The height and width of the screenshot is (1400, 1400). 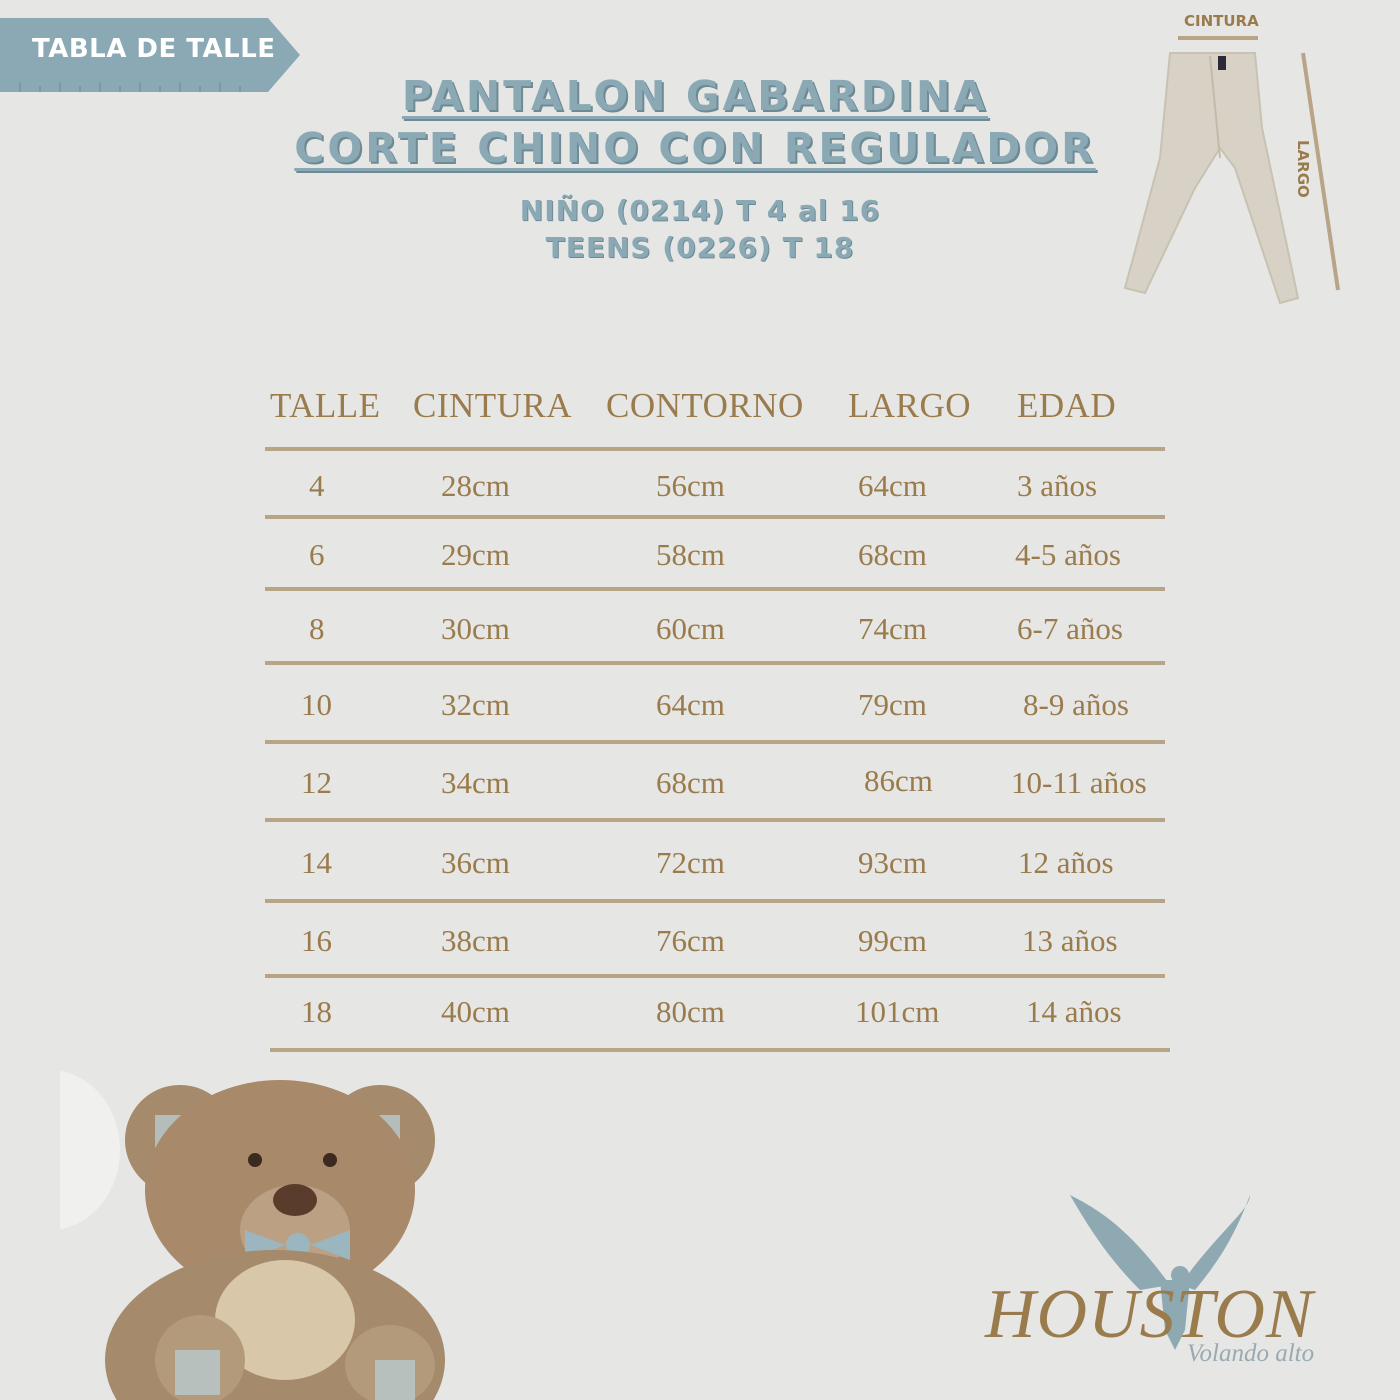 What do you see at coordinates (690, 862) in the screenshot?
I see `cell-contorno: 72cm` at bounding box center [690, 862].